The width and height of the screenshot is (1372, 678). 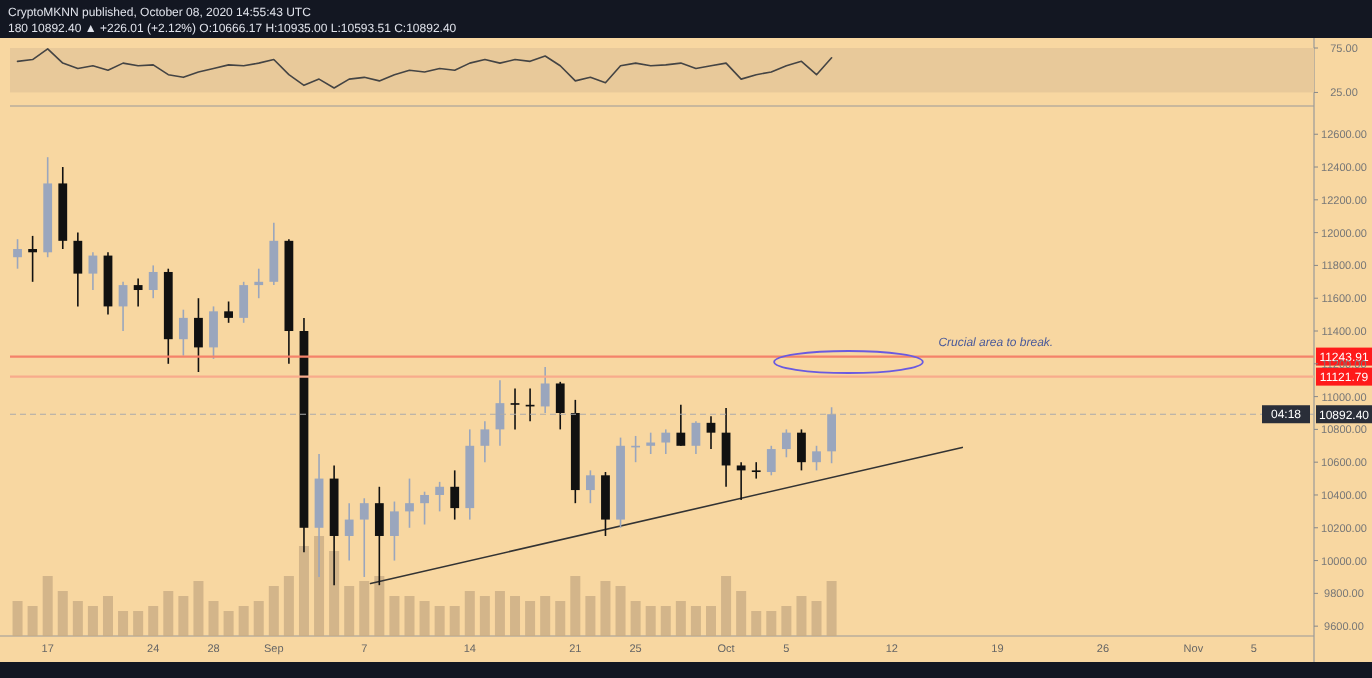 I want to click on line-series, so click(x=424, y=68).